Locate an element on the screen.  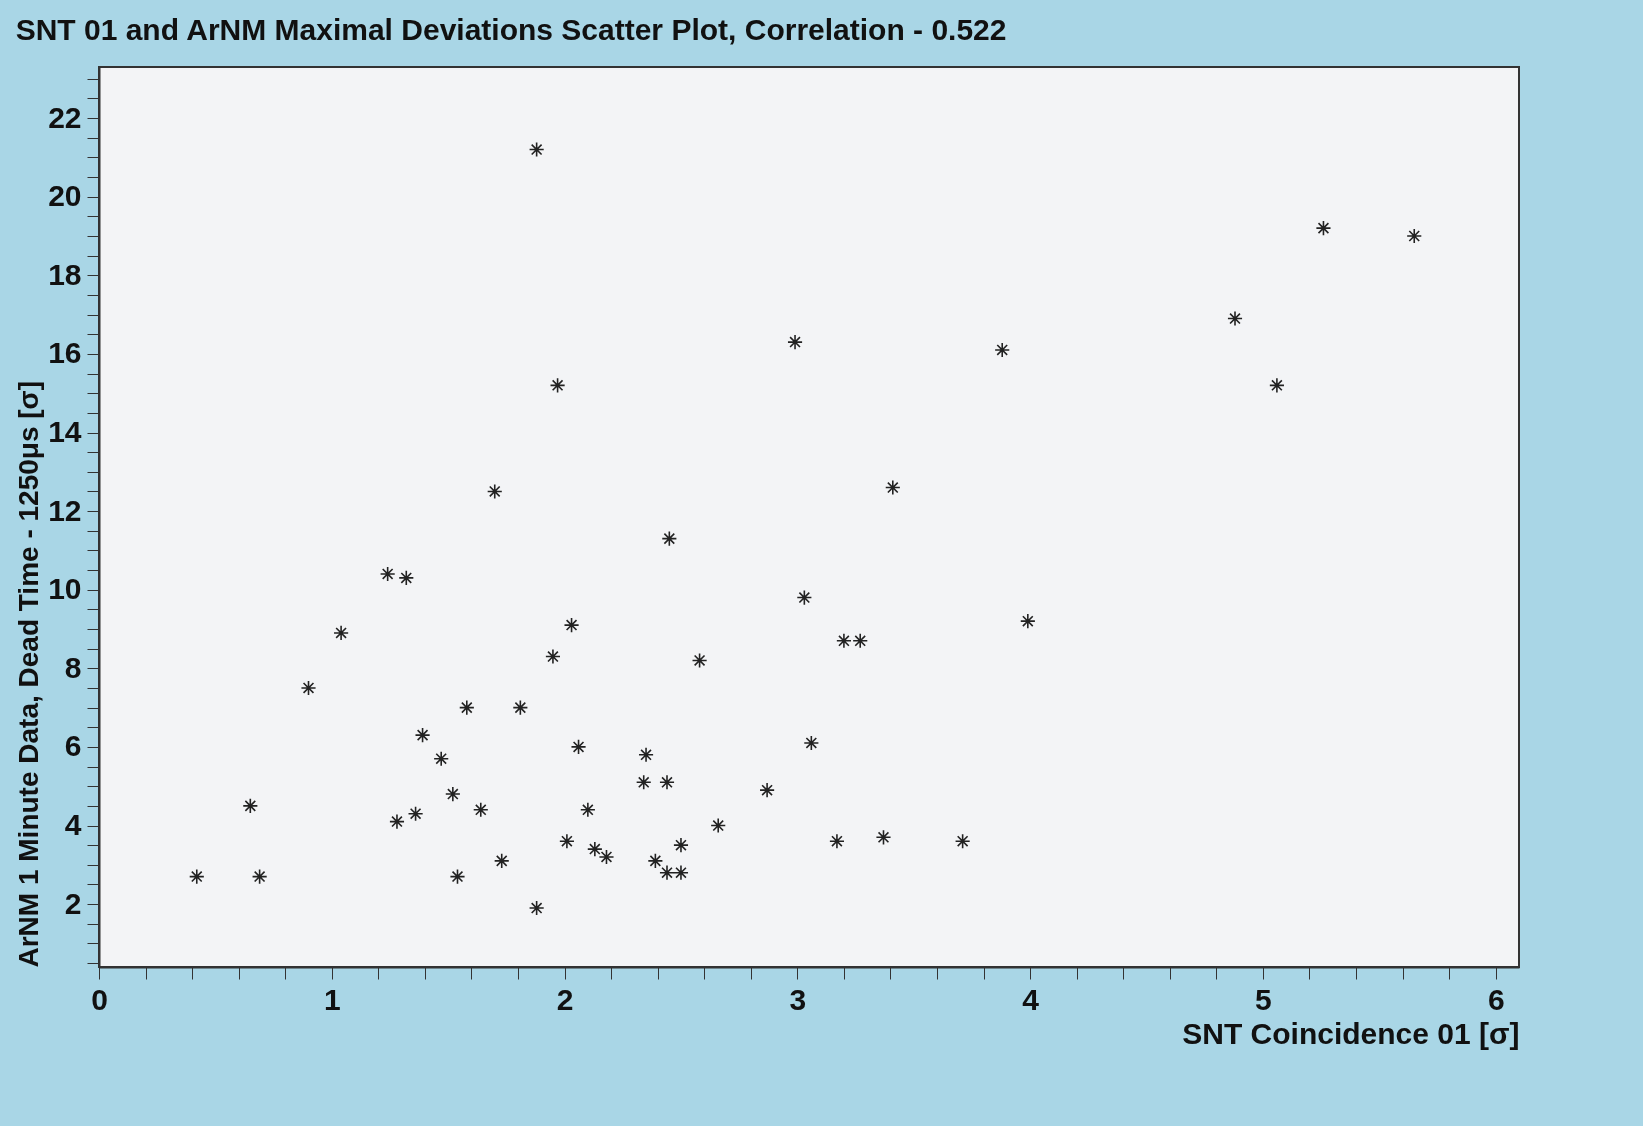
y-tick-label: 4 is located at coordinates (73, 825).